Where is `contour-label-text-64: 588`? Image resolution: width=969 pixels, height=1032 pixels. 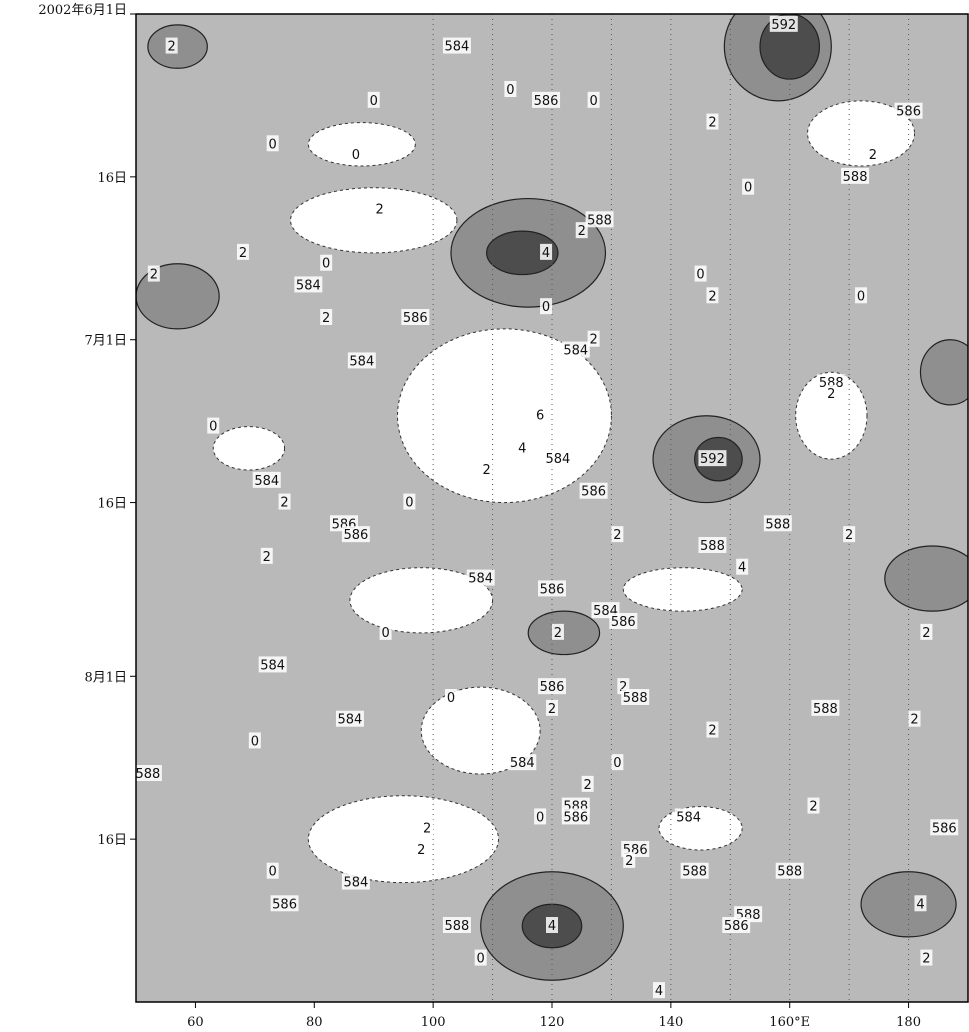 contour-label-text-64: 588 is located at coordinates (825, 709).